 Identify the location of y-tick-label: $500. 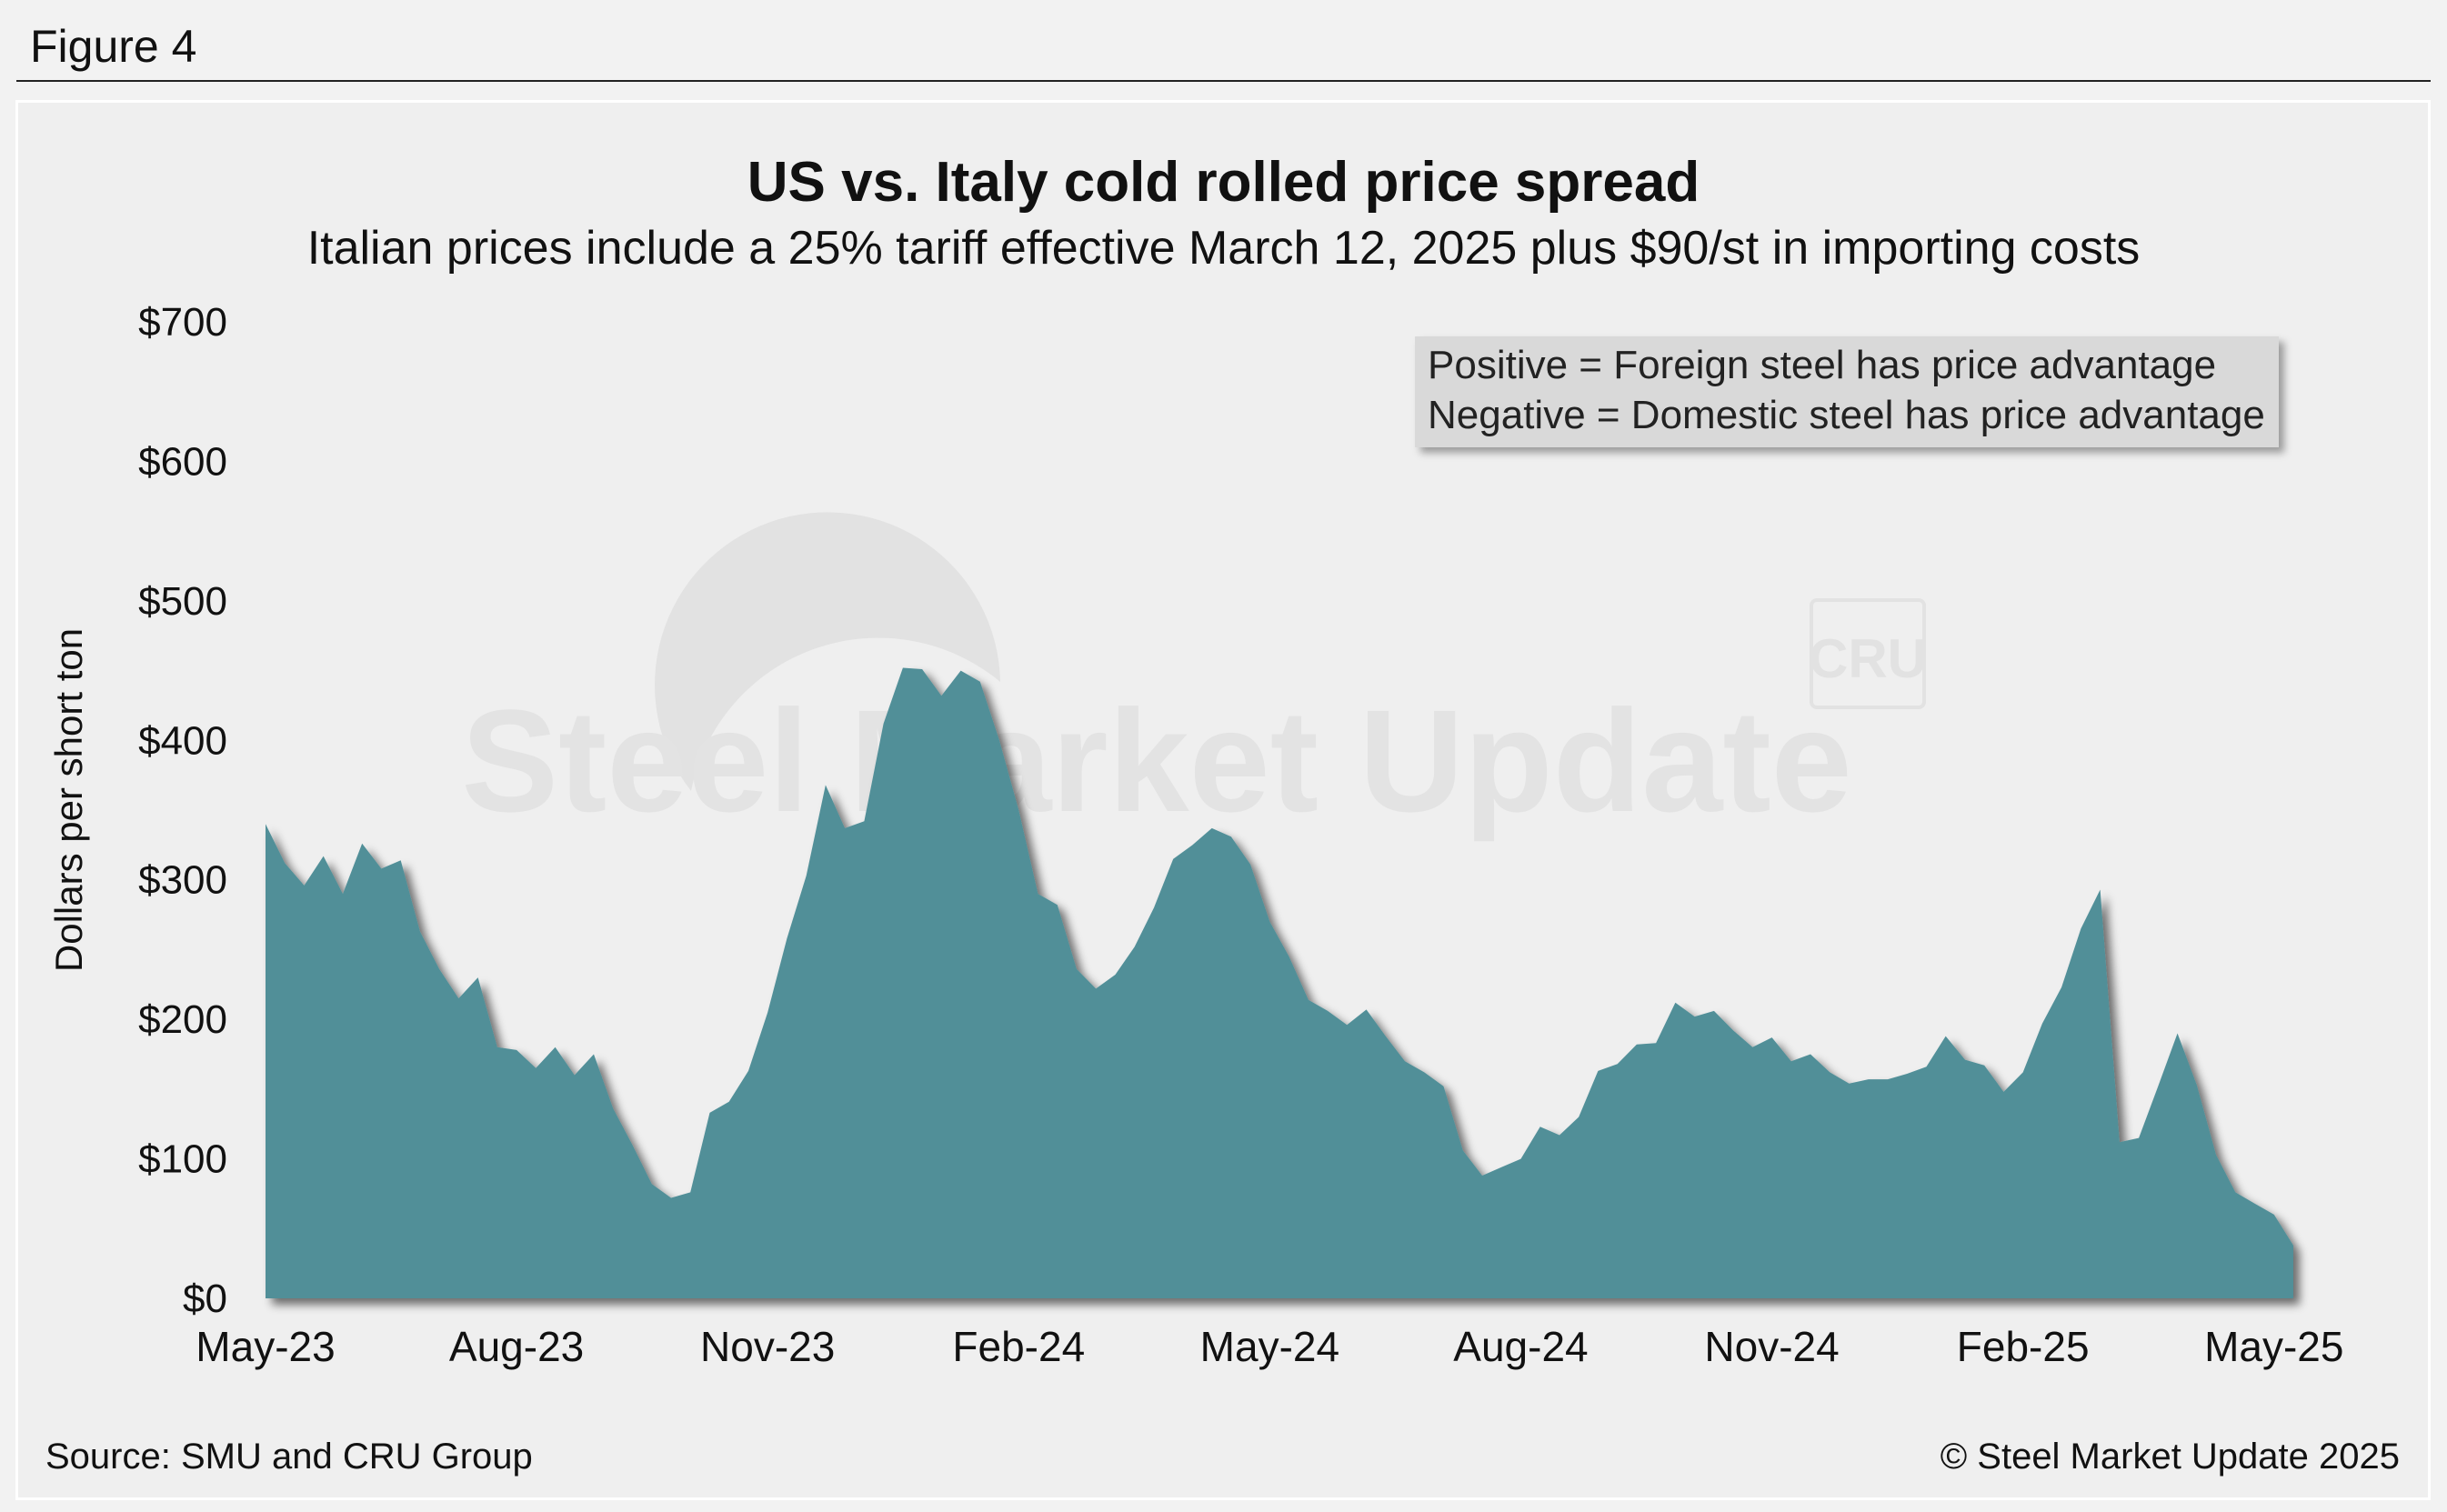
(183, 601).